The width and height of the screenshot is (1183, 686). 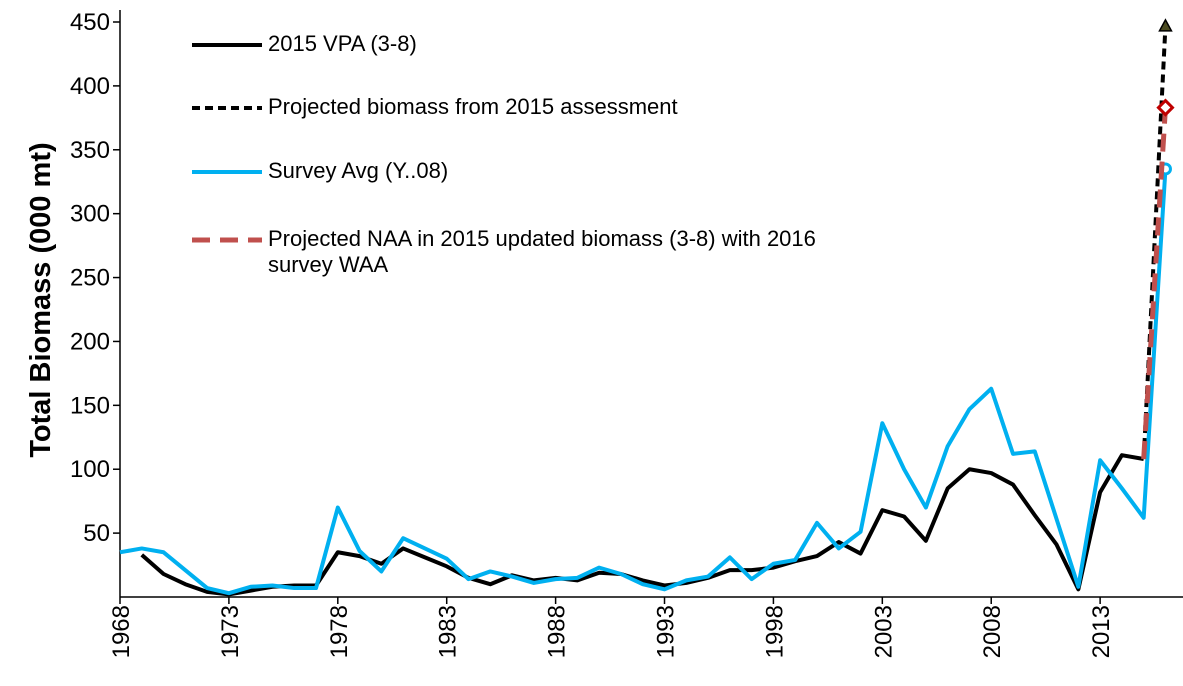 I want to click on x-tick-label: 1968, so click(x=121, y=631).